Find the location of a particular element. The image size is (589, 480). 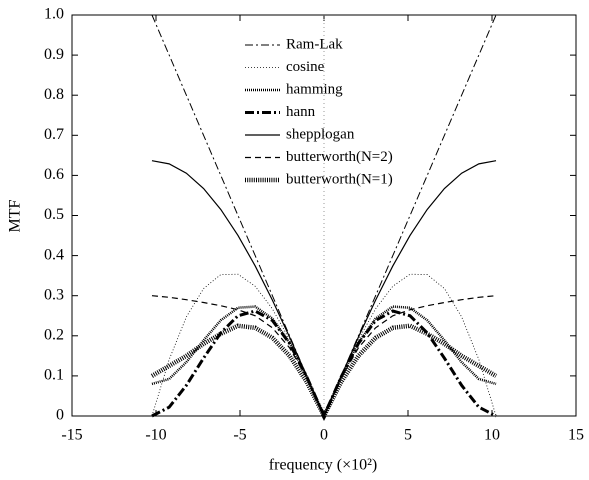

y-tick-label: 0.5 is located at coordinates (54, 214).